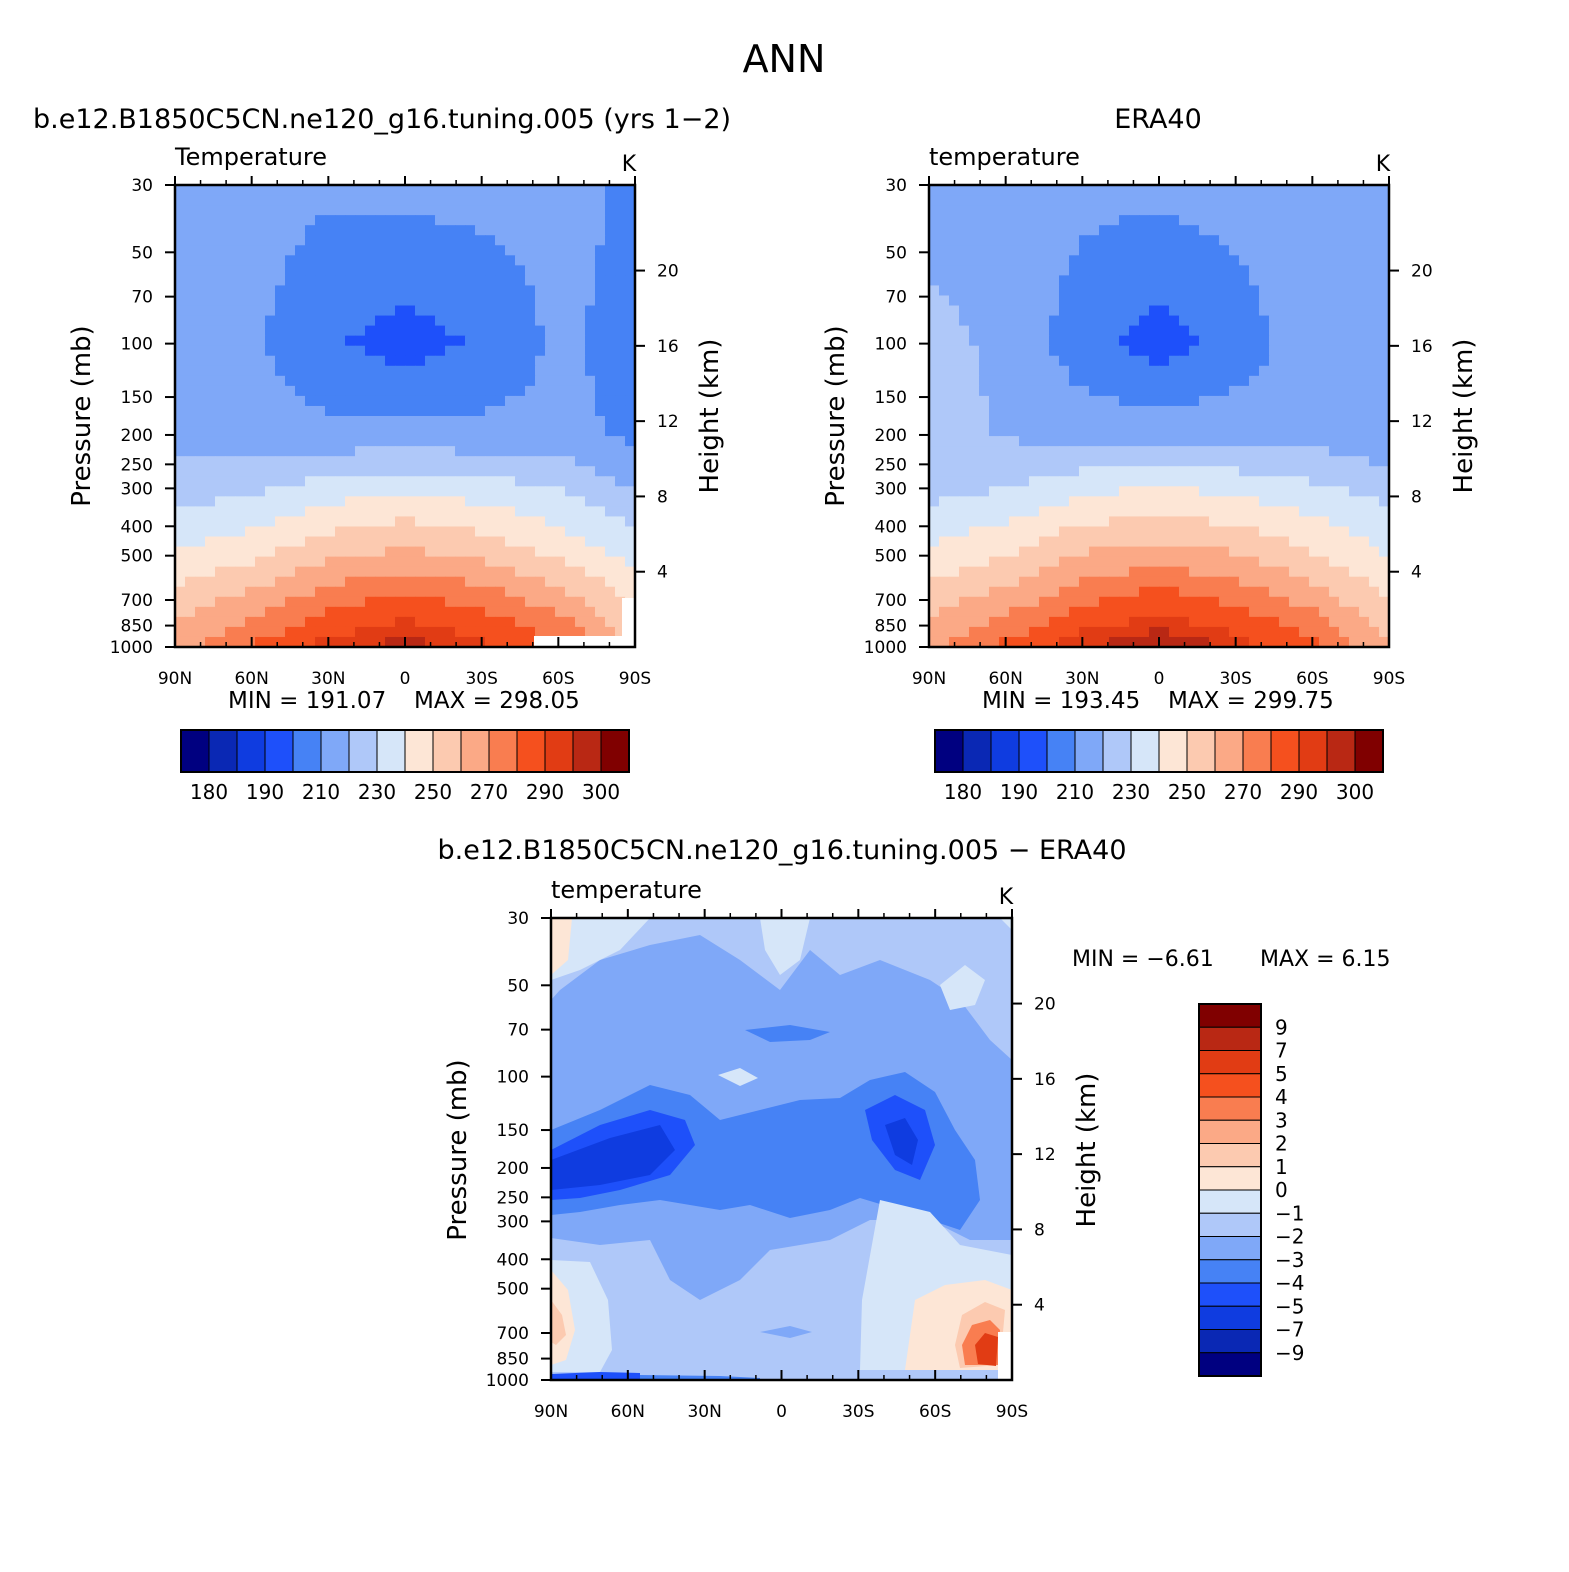  Describe the element at coordinates (668, 272) in the screenshot. I see `y-right-tick-label: 20` at that location.